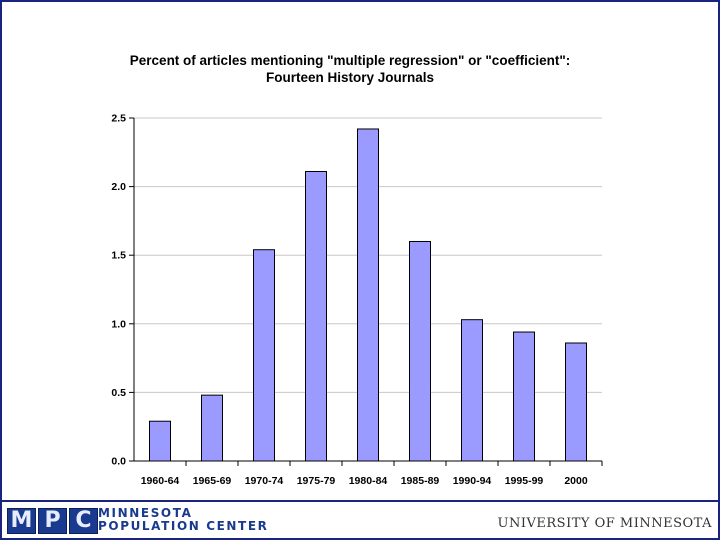  Describe the element at coordinates (118, 256) in the screenshot. I see `y-tick-label: 1.5` at that location.